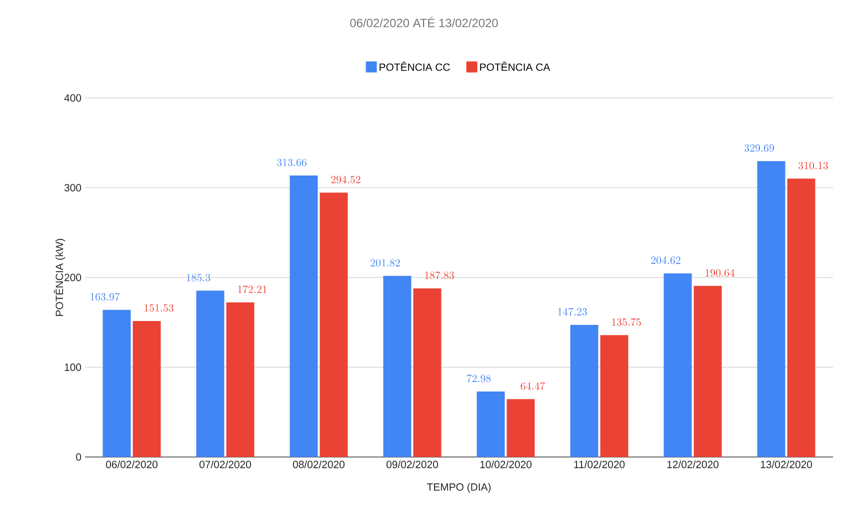  Describe the element at coordinates (665, 260) in the screenshot. I see `data-label: 204.62` at that location.